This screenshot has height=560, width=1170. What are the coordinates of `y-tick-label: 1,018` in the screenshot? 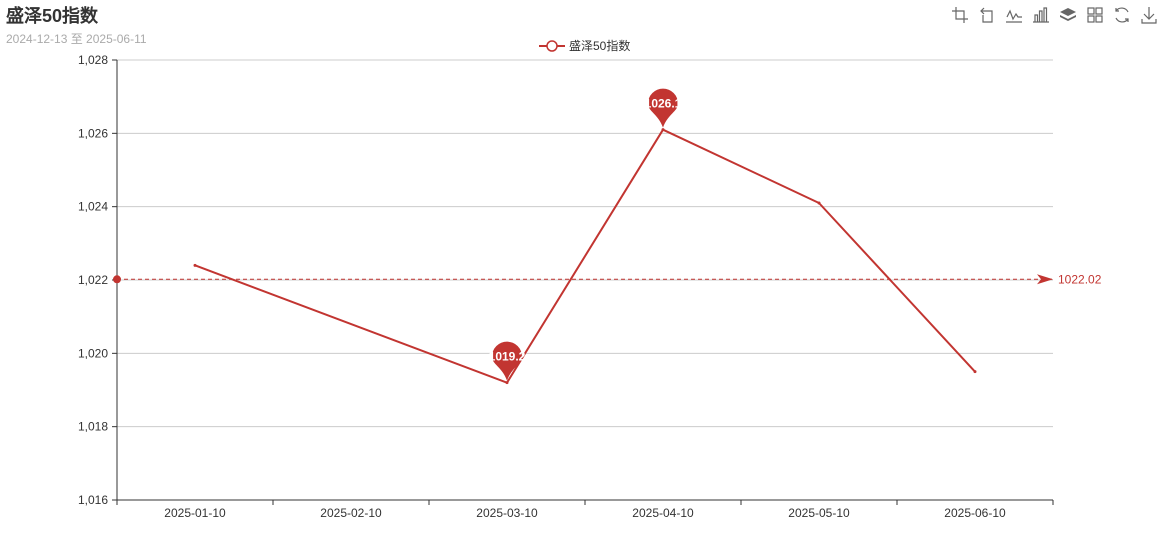 It's located at (93, 427).